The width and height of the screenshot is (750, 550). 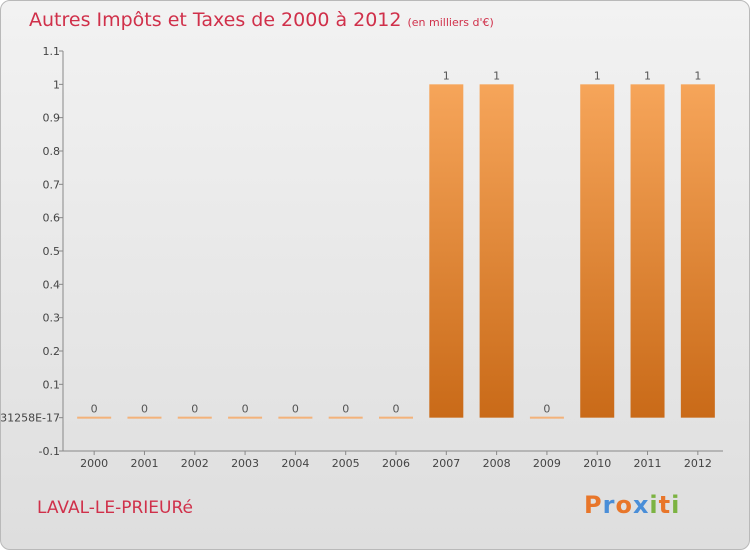 I want to click on y-tick-label: 0.1, so click(x=52, y=384).